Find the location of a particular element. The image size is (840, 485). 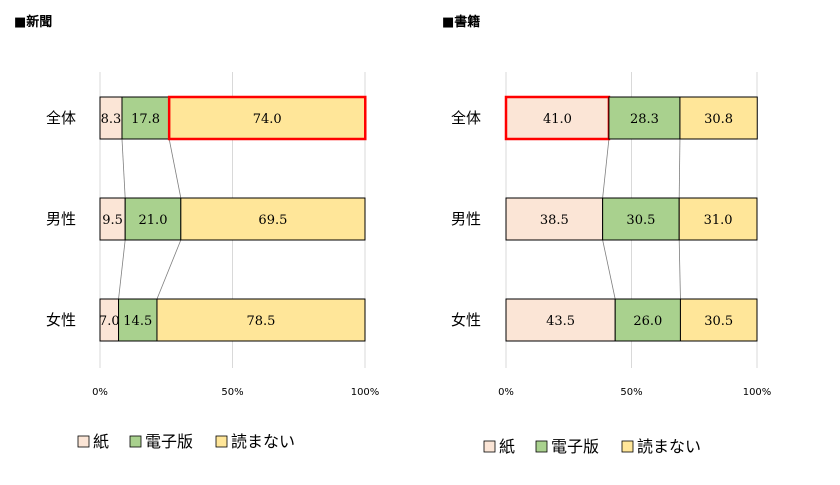

data-label: 78.5 is located at coordinates (261, 321).